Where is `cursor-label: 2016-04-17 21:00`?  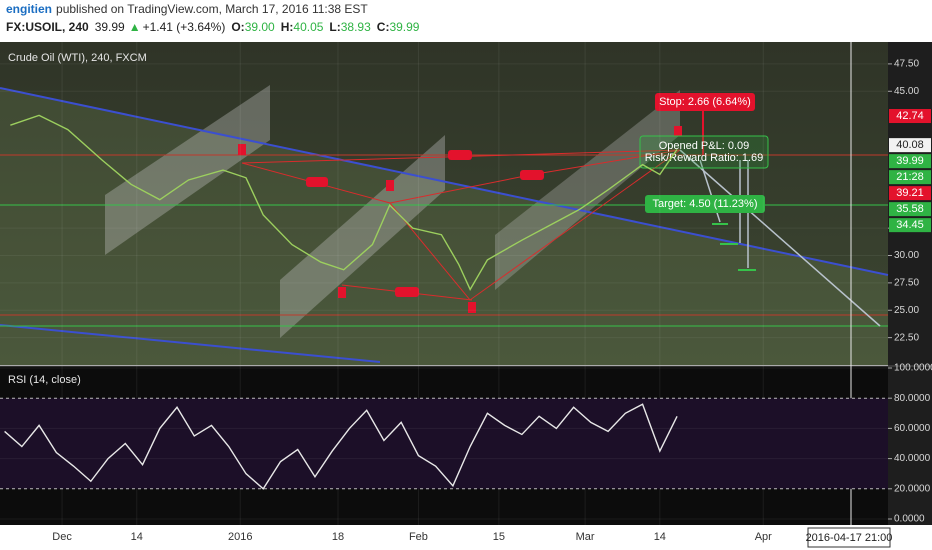 cursor-label: 2016-04-17 21:00 is located at coordinates (849, 538).